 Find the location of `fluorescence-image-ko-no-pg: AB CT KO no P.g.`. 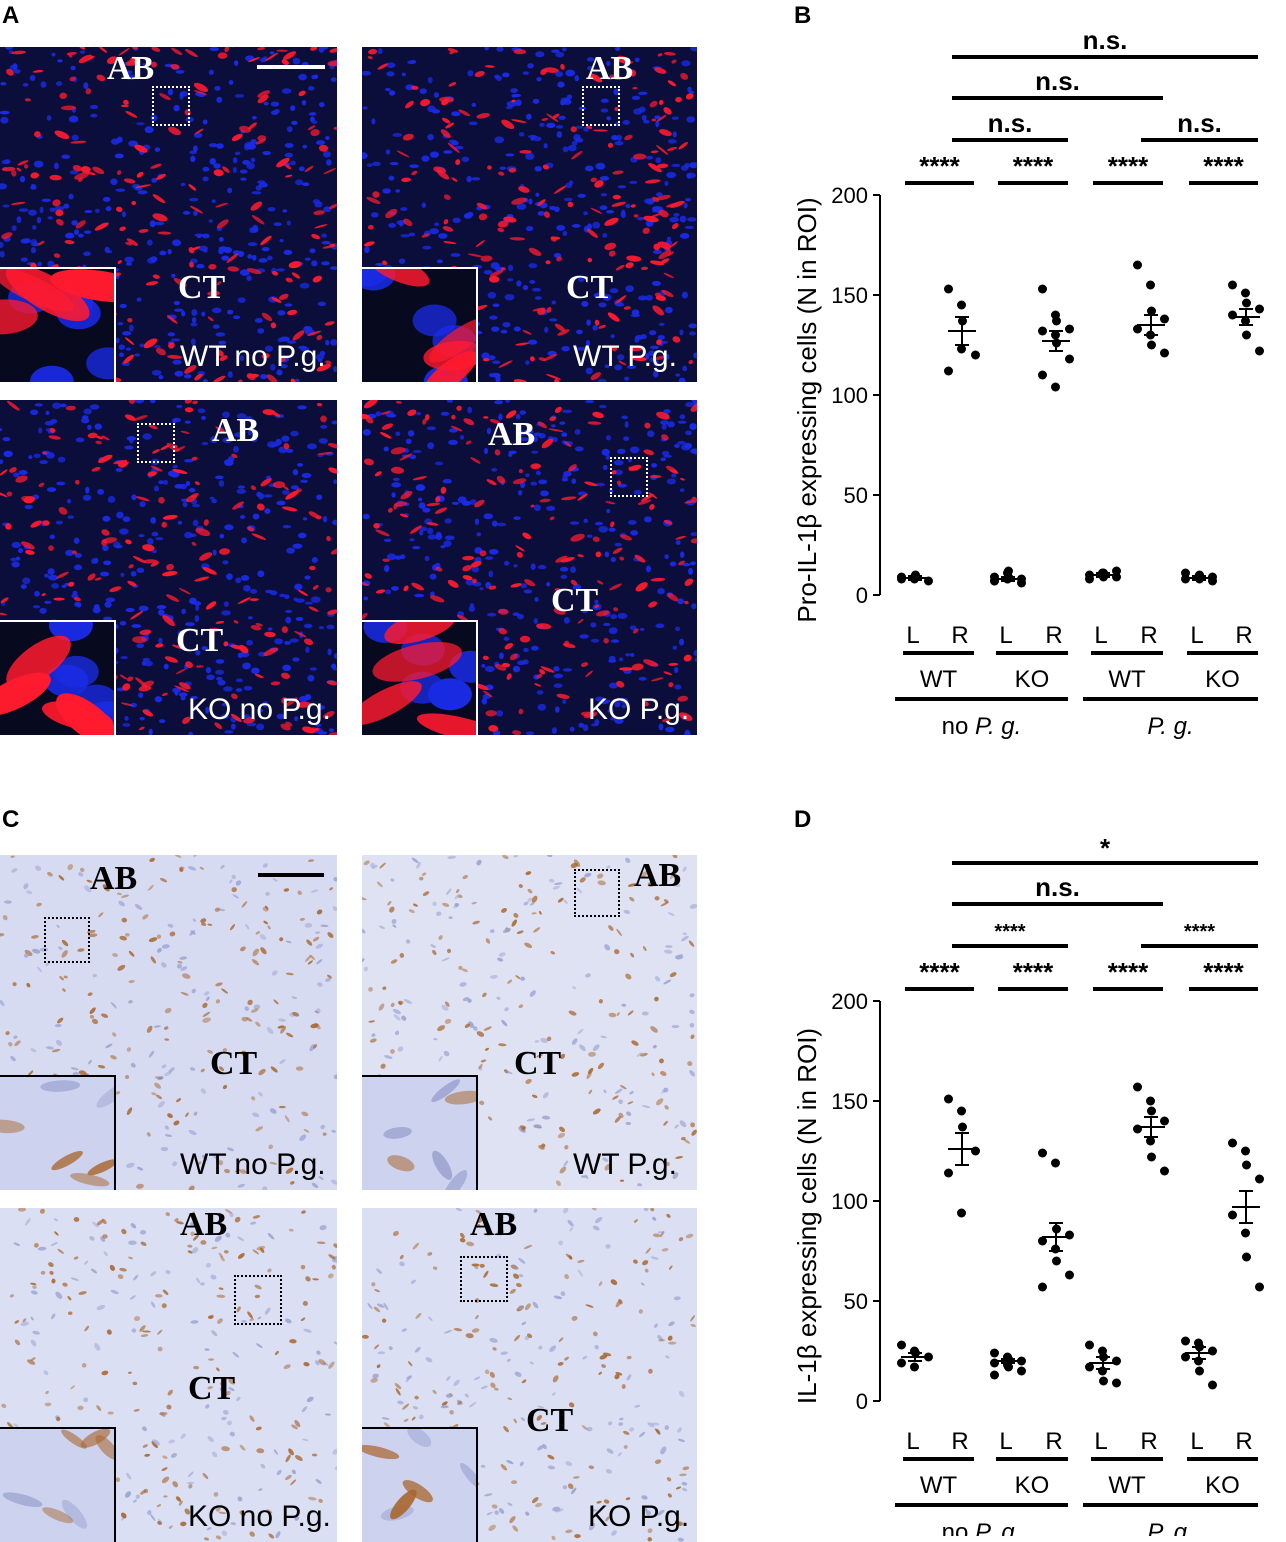

fluorescence-image-ko-no-pg: AB CT KO no P.g. is located at coordinates (168, 567).